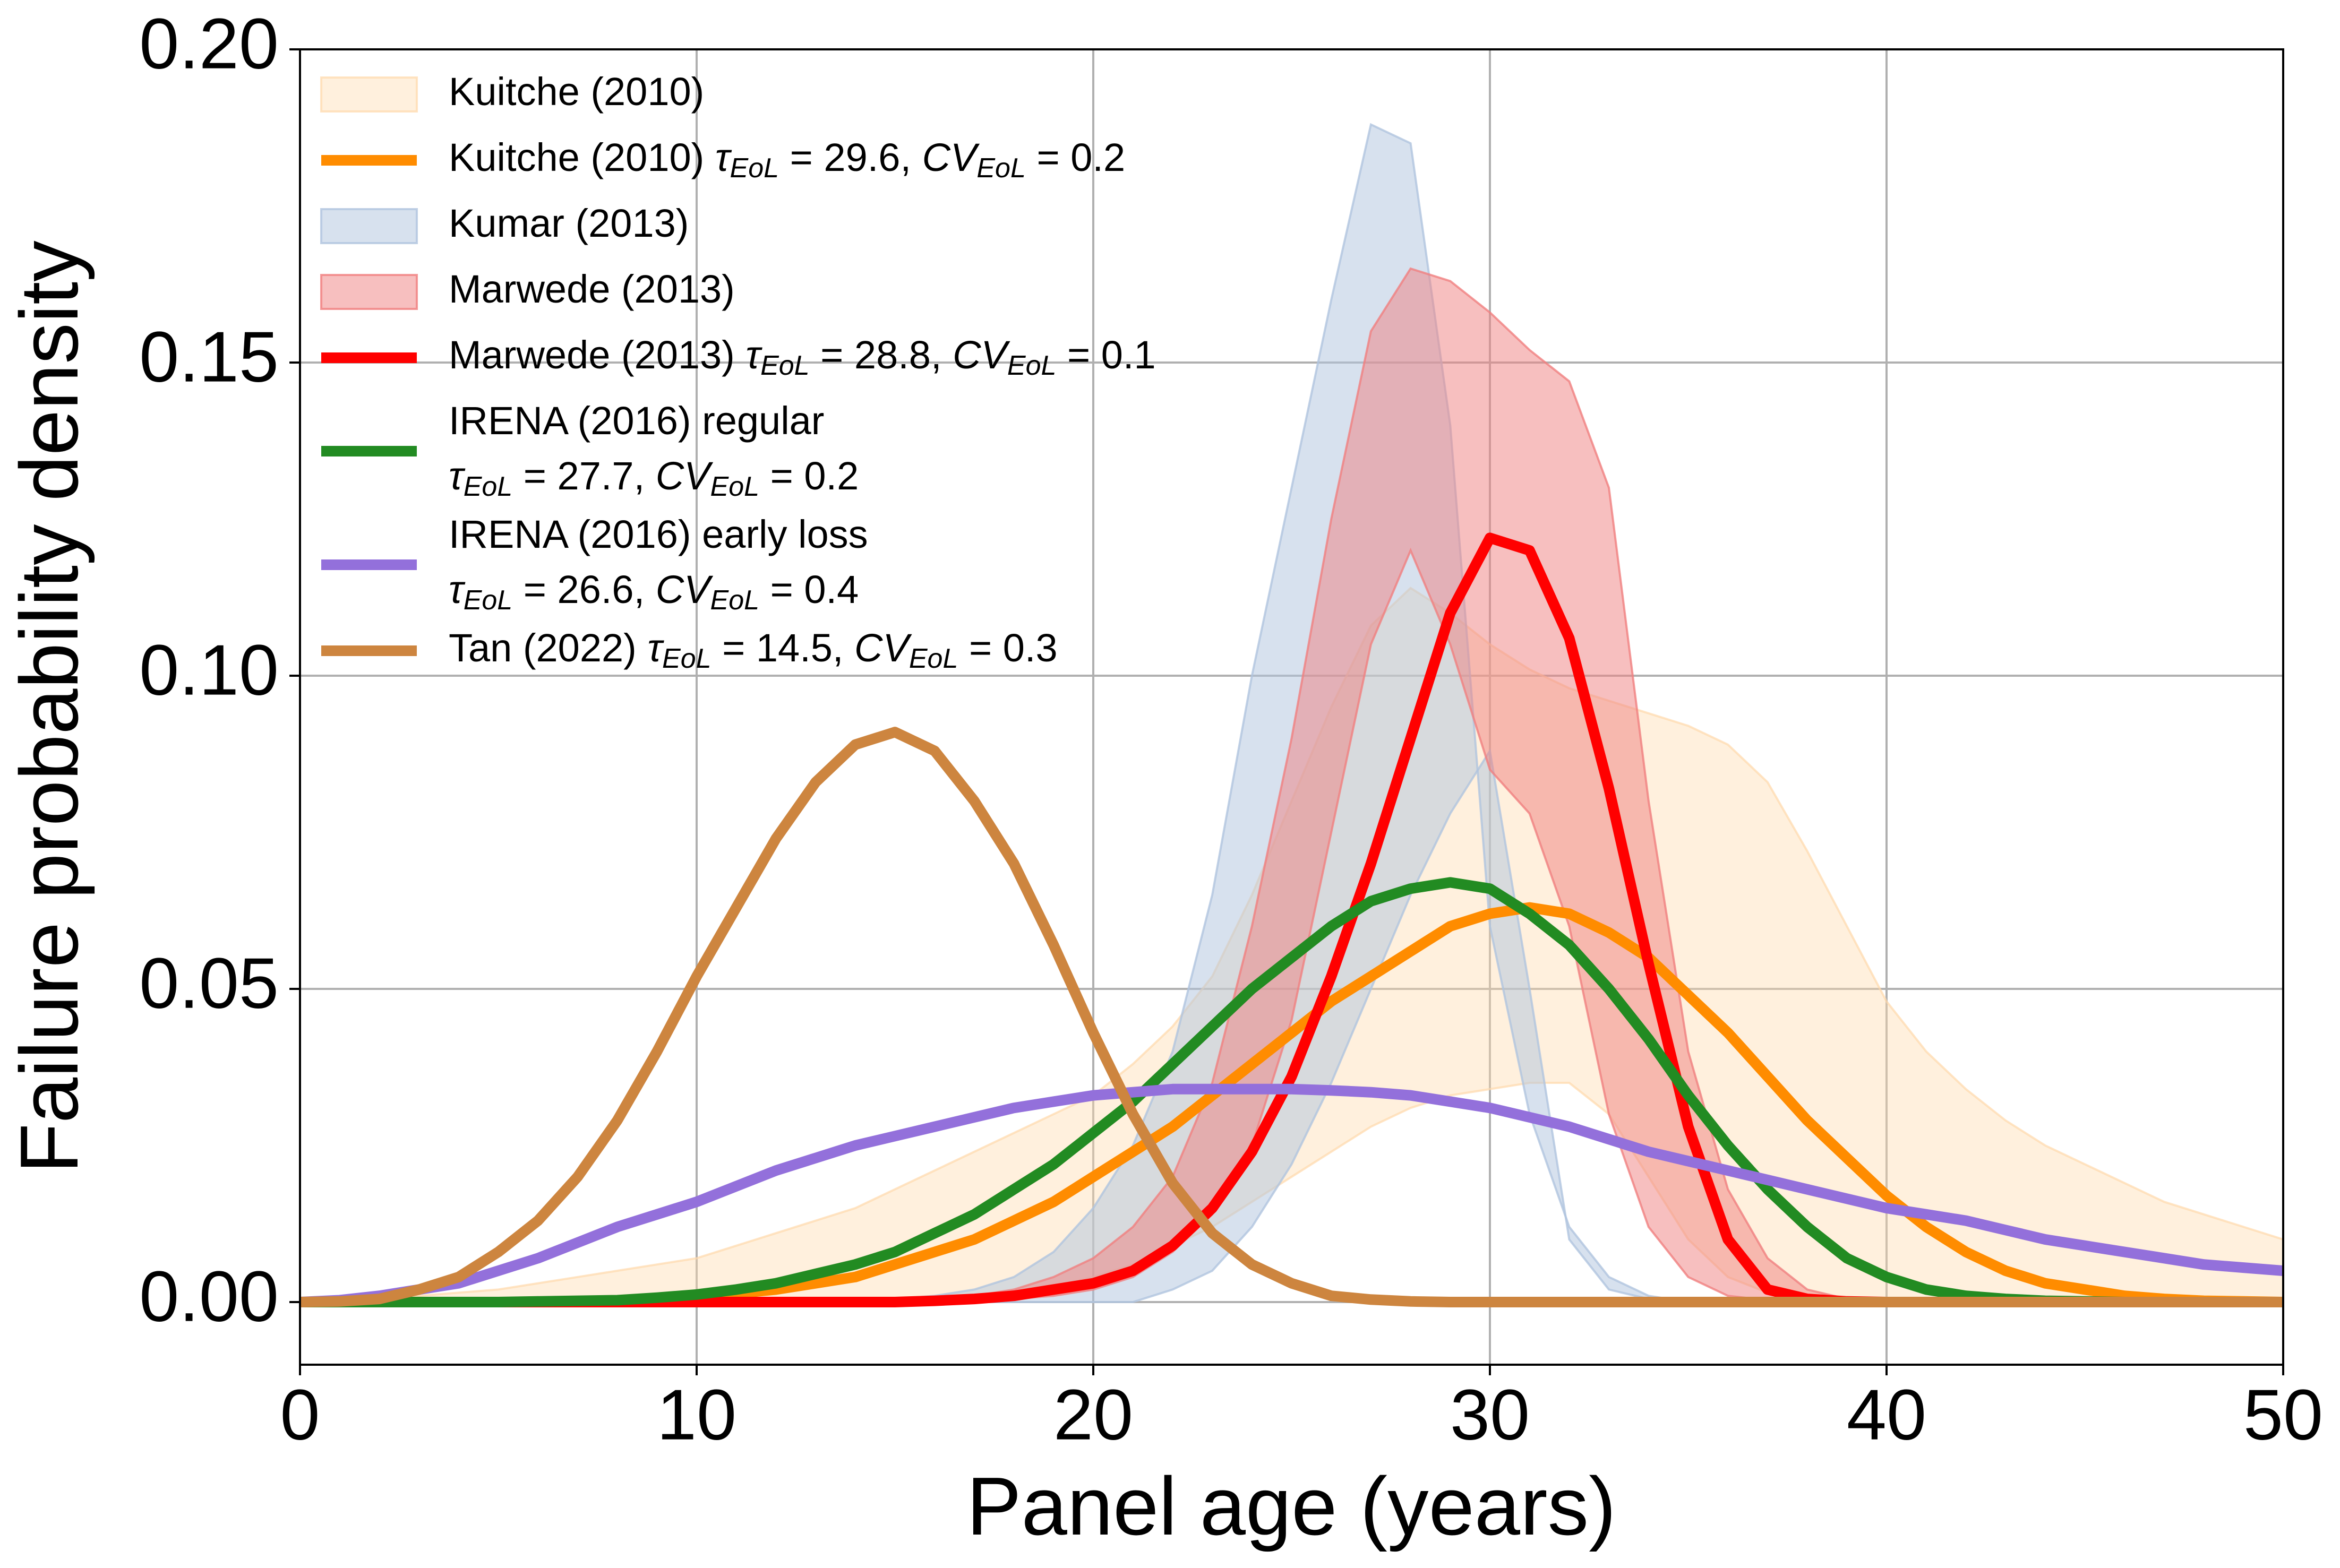  I want to click on x-tick-label: 20, so click(1093, 1415).